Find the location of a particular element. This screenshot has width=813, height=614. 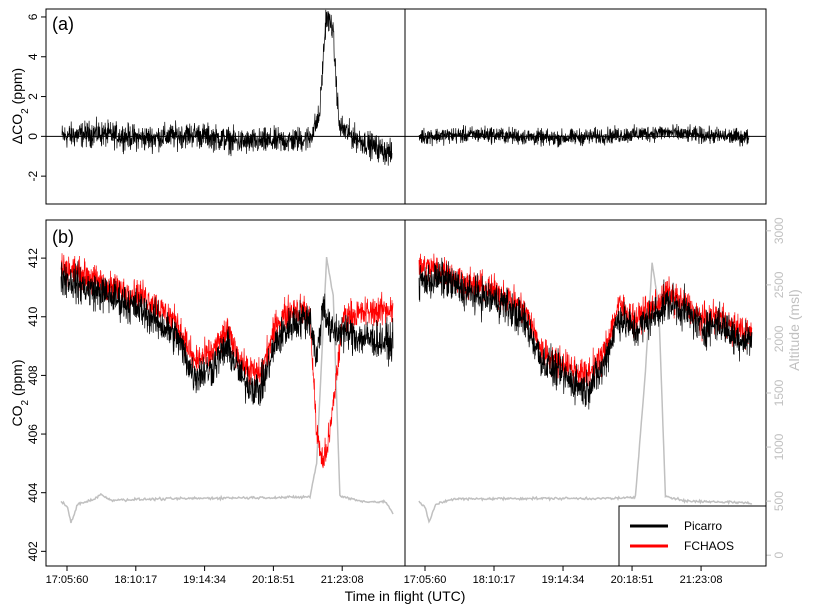

panel-b-ytick-label: 412 is located at coordinates (33, 258).